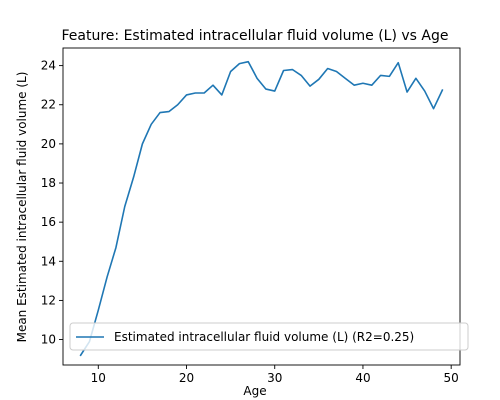  I want to click on x-tick-label: 50, so click(451, 378).